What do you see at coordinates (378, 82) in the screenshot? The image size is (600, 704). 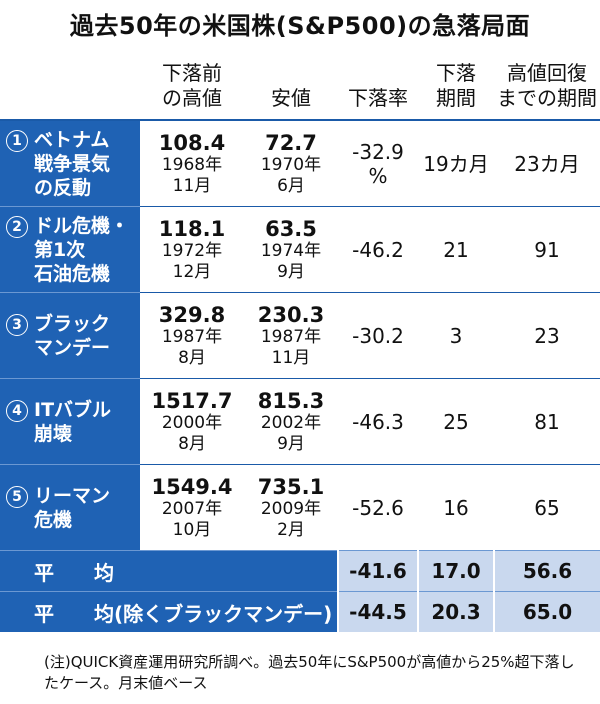 I see `header-decline-rate: 下落率` at bounding box center [378, 82].